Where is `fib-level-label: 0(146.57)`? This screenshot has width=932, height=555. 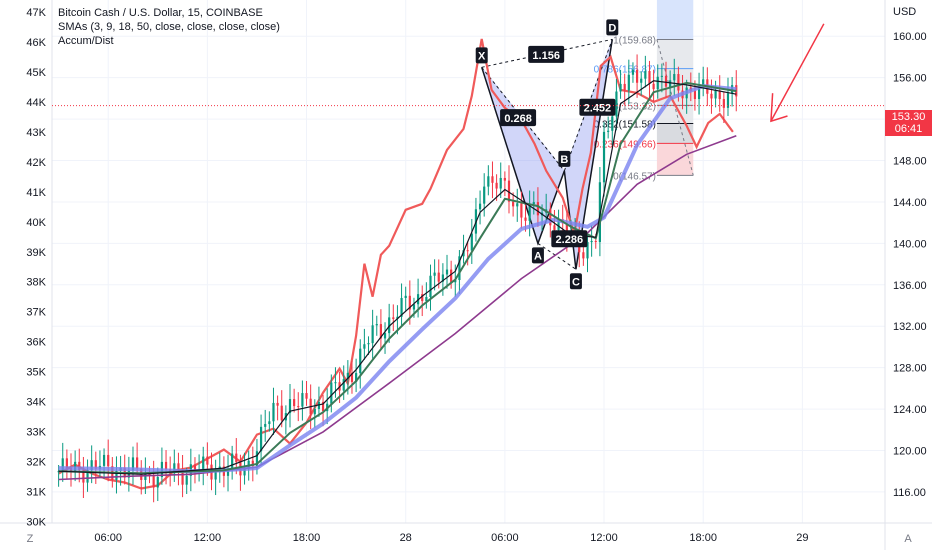
fib-level-label: 0(146.57) is located at coordinates (634, 176).